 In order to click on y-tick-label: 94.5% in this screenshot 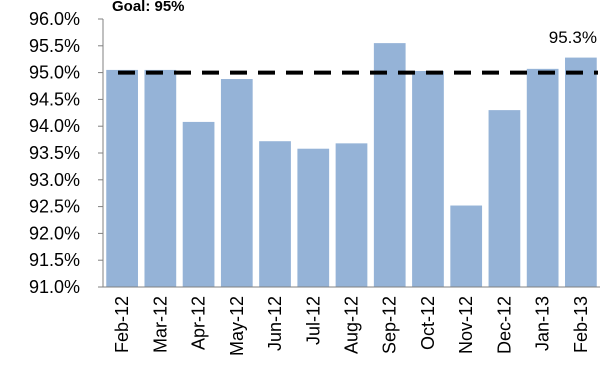, I will do `click(54, 99)`.